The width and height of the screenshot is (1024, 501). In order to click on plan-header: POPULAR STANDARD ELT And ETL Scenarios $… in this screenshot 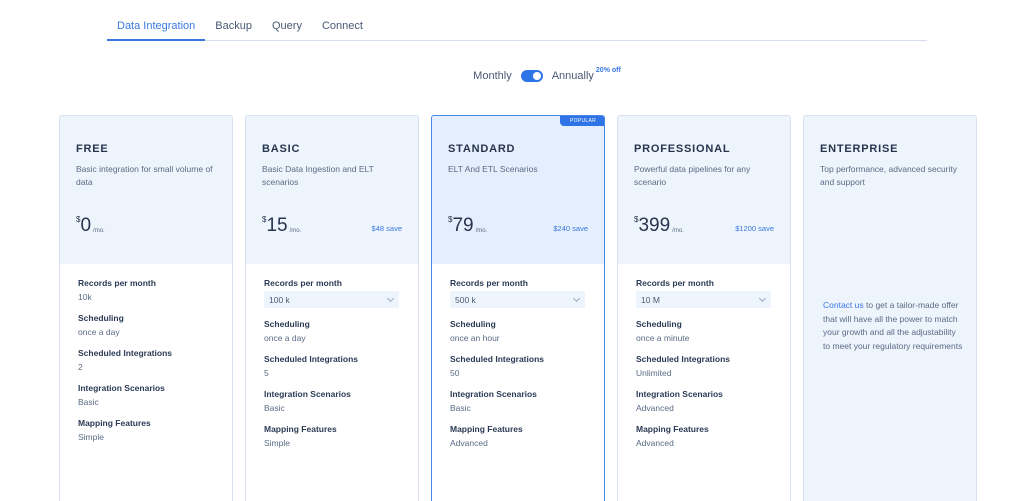, I will do `click(518, 190)`.